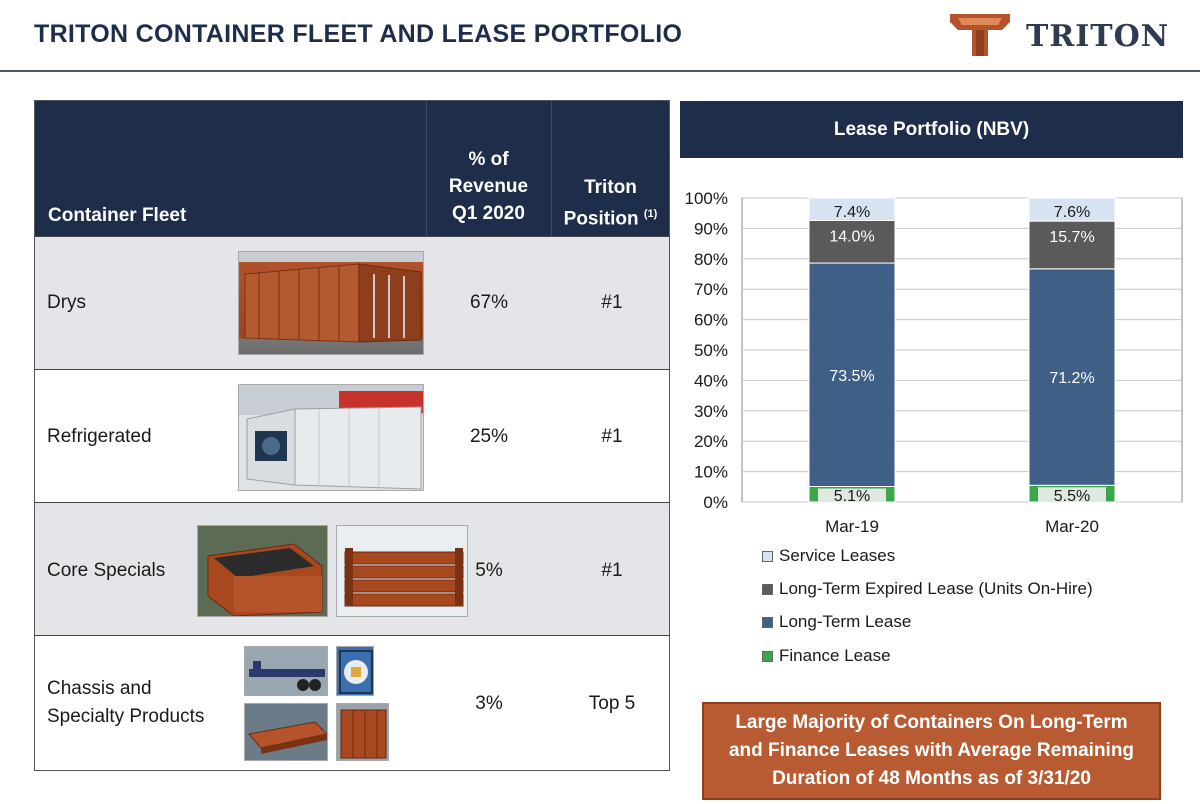 This screenshot has width=1200, height=804. I want to click on data-label: 15.7%, so click(1071, 237).